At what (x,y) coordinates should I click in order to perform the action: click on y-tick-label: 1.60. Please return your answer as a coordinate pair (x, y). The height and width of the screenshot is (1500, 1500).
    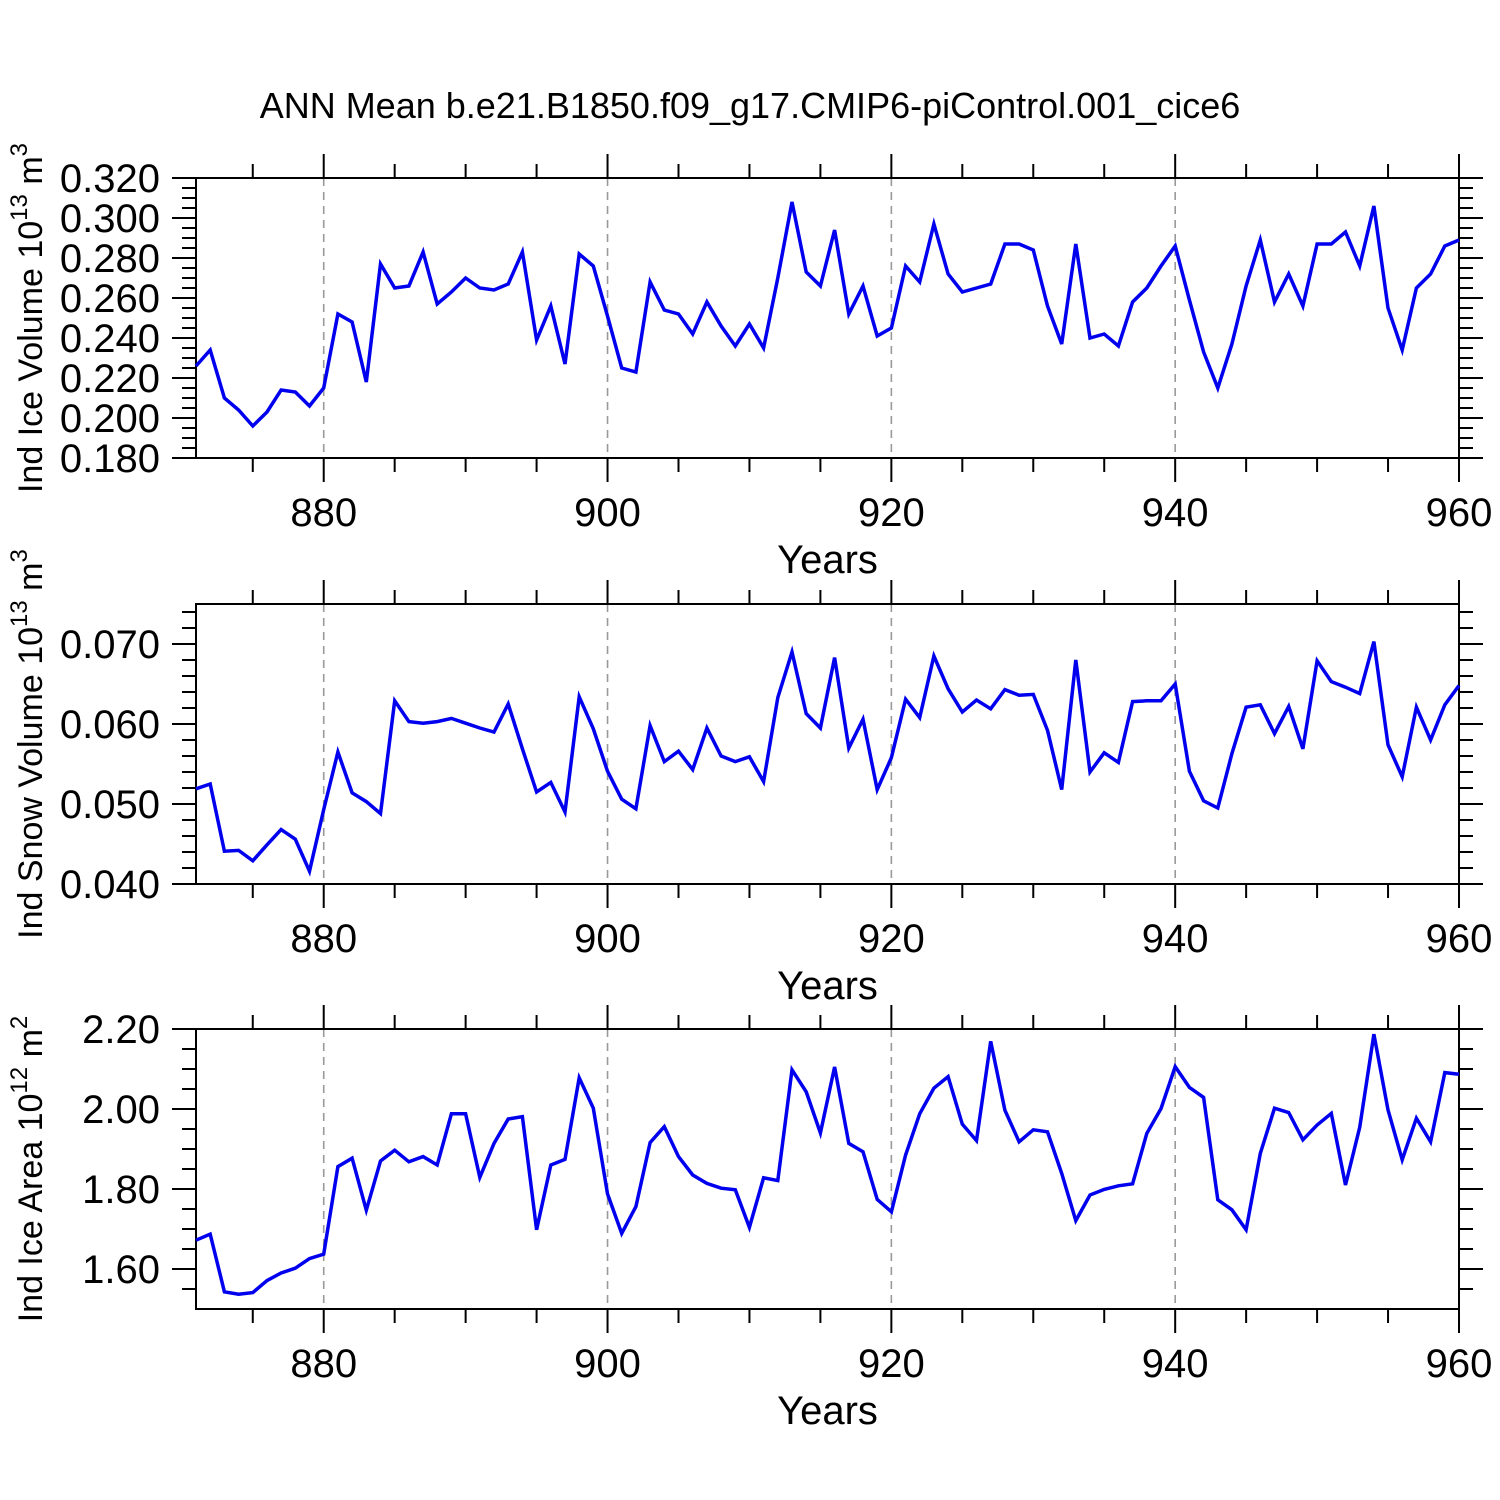
    Looking at the image, I should click on (121, 1270).